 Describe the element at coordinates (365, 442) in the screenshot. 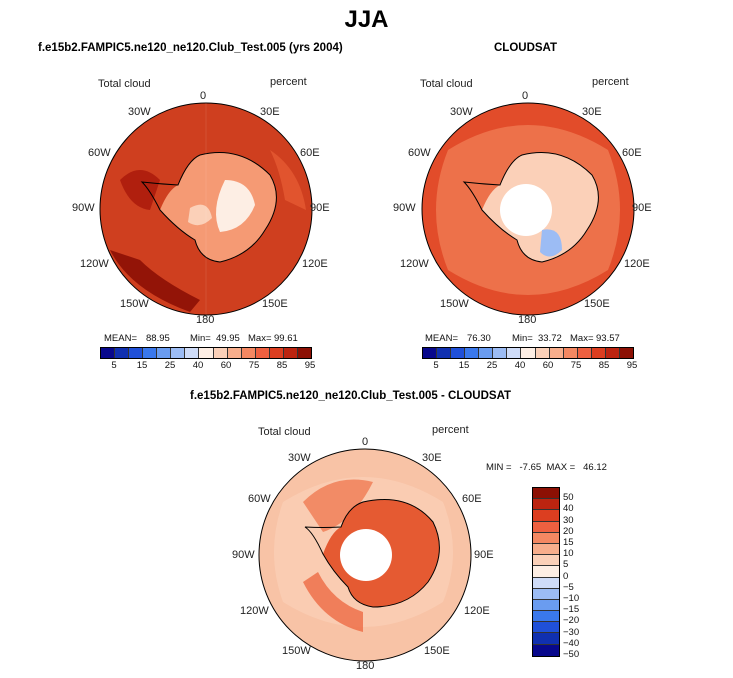

I see `diff-lon-0: 0` at that location.